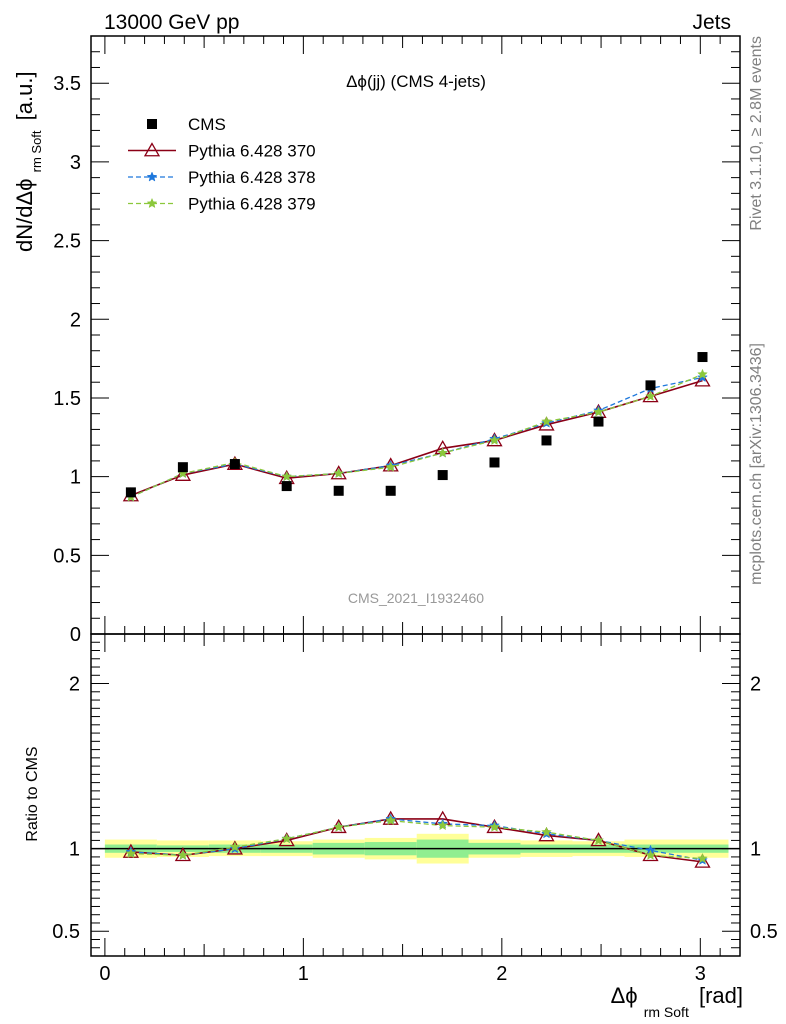 The width and height of the screenshot is (786, 1024). What do you see at coordinates (700, 974) in the screenshot?
I see `x-tick-label: 3` at bounding box center [700, 974].